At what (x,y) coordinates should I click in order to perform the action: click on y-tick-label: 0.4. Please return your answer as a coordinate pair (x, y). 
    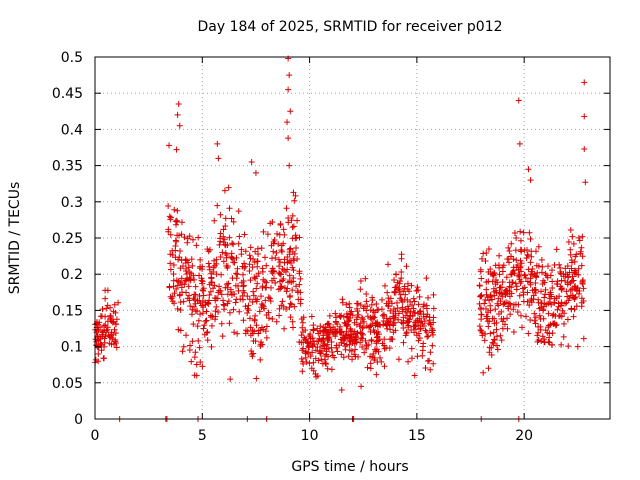
    Looking at the image, I should click on (72, 130).